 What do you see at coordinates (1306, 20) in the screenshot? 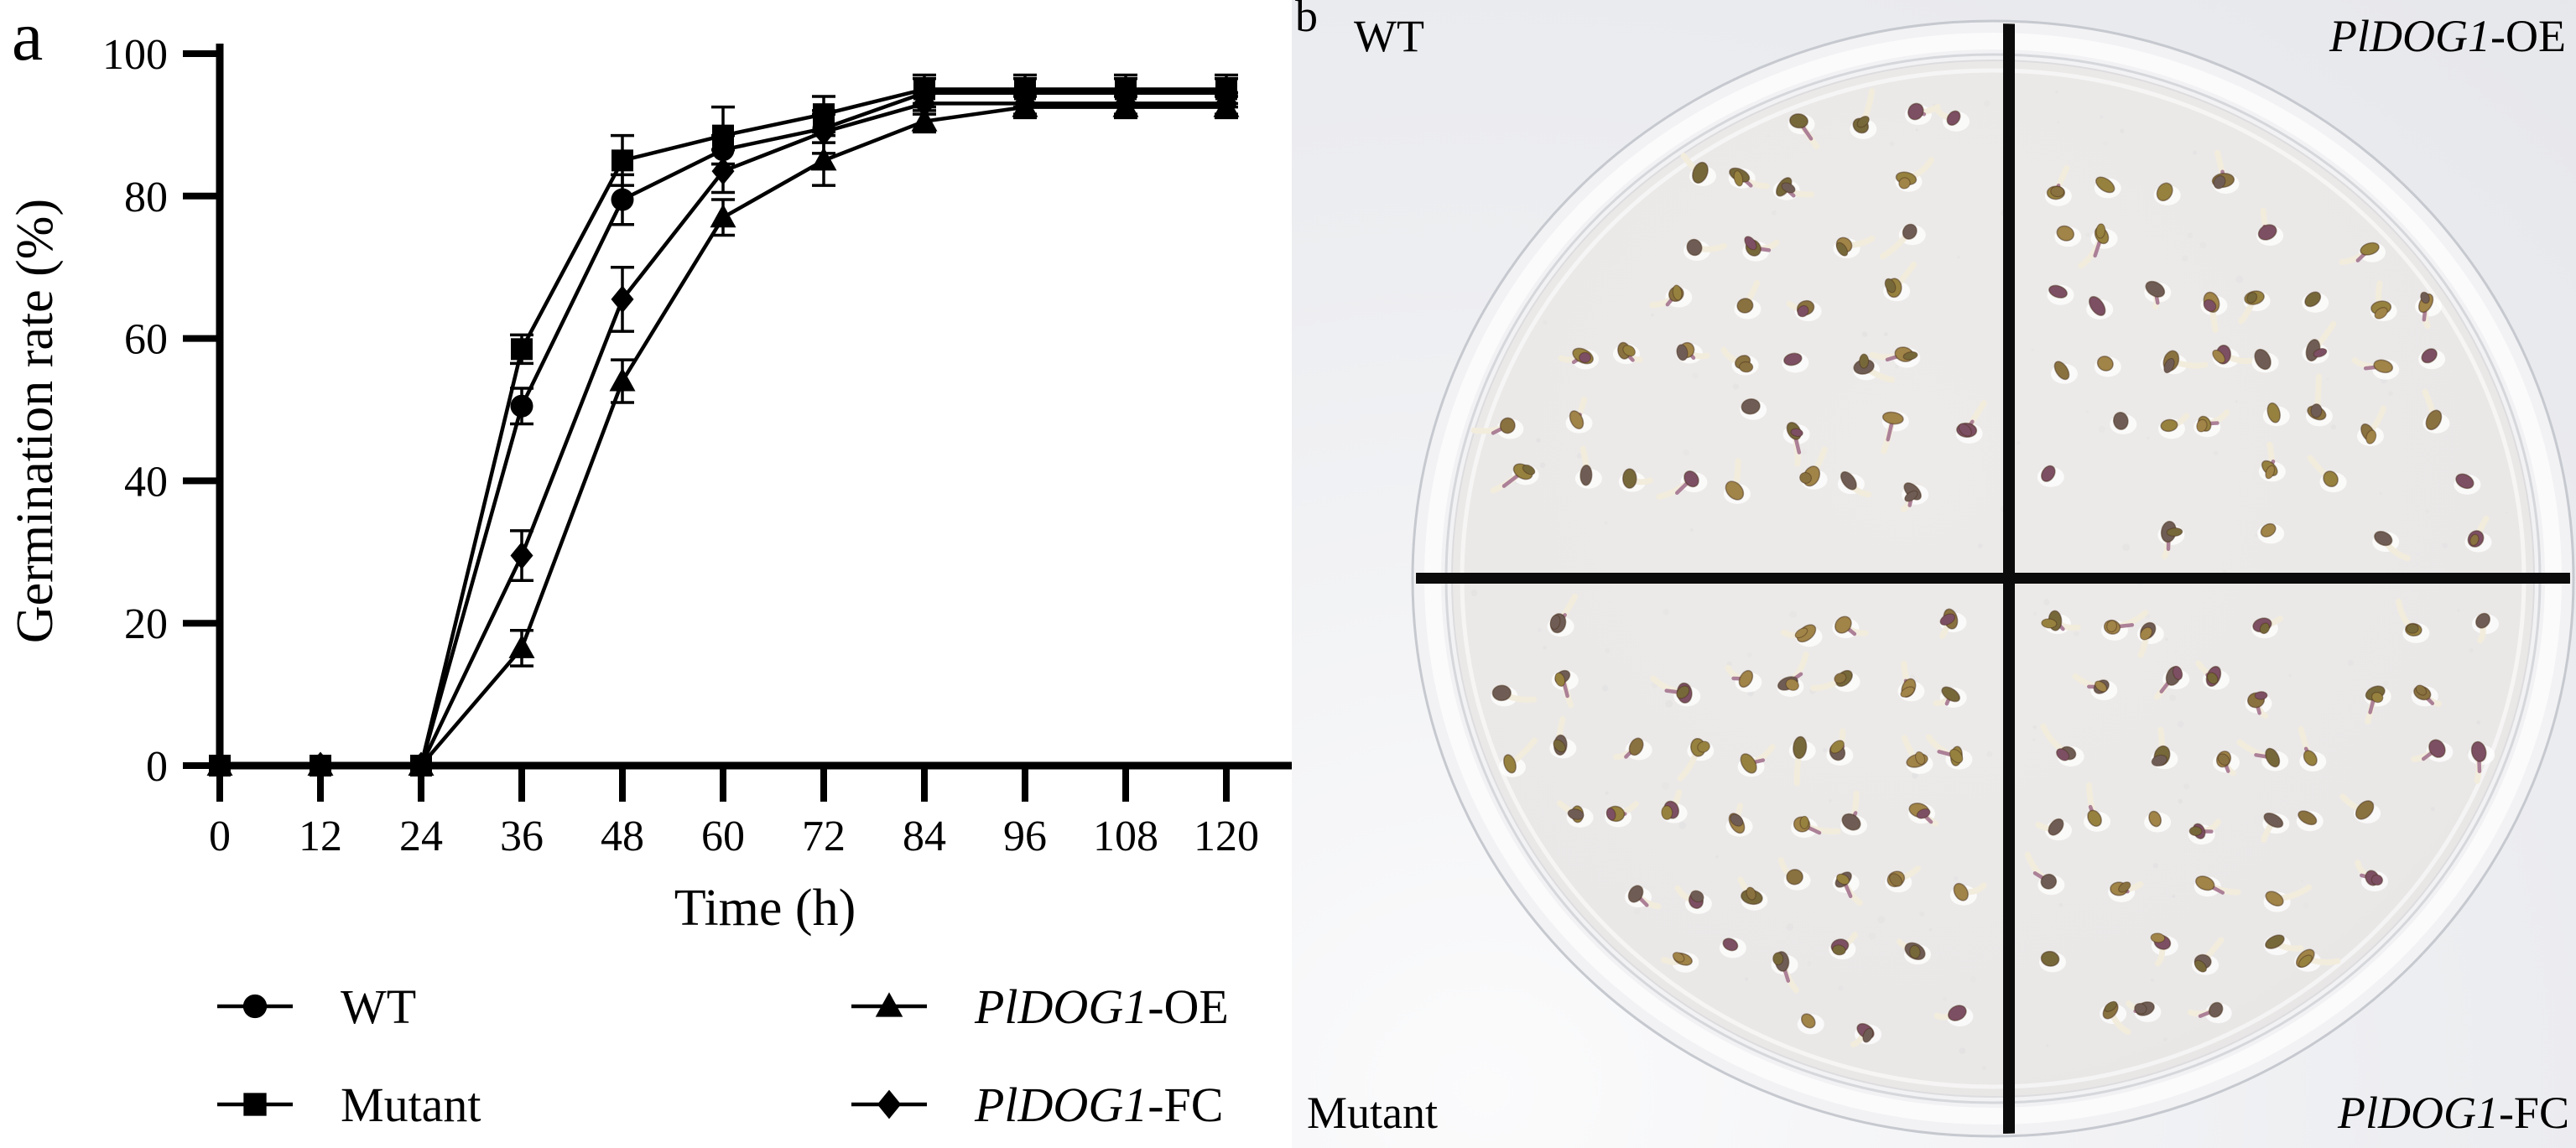
I see `panel-b-label: b` at bounding box center [1306, 20].